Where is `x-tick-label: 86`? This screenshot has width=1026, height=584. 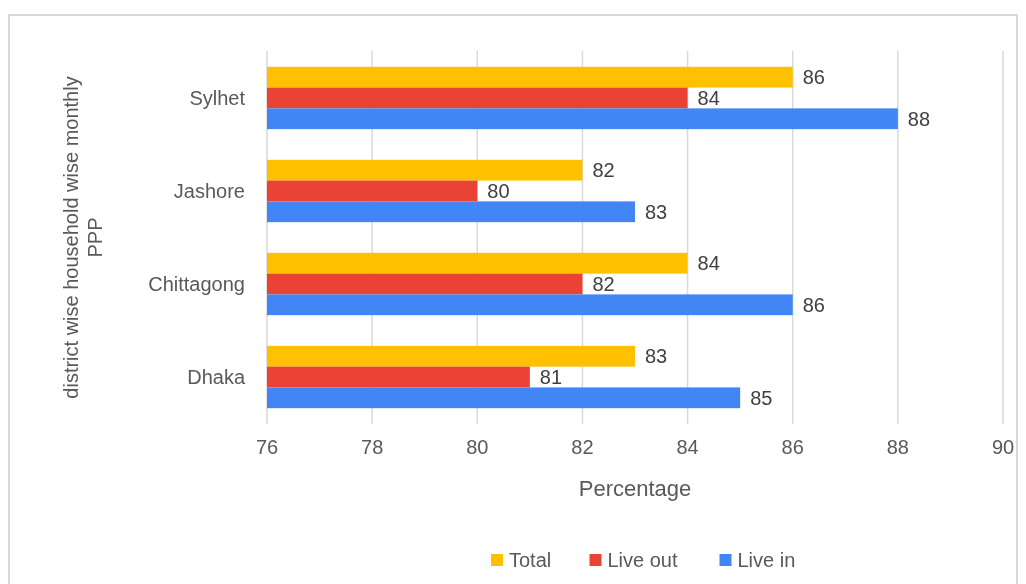 x-tick-label: 86 is located at coordinates (792, 447).